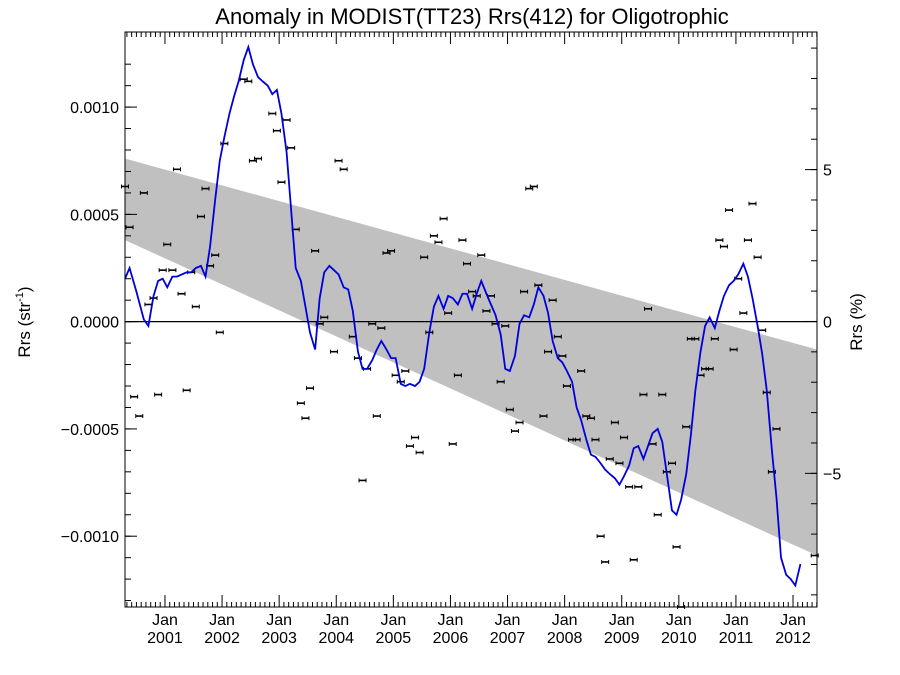  Describe the element at coordinates (827, 322) in the screenshot. I see `y2-tick-label: 0` at that location.